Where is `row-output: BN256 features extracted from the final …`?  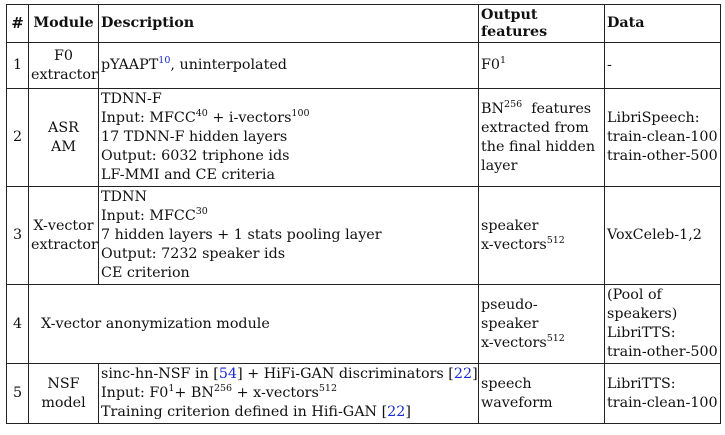
row-output: BN256 features extracted from the final … is located at coordinates (541, 137).